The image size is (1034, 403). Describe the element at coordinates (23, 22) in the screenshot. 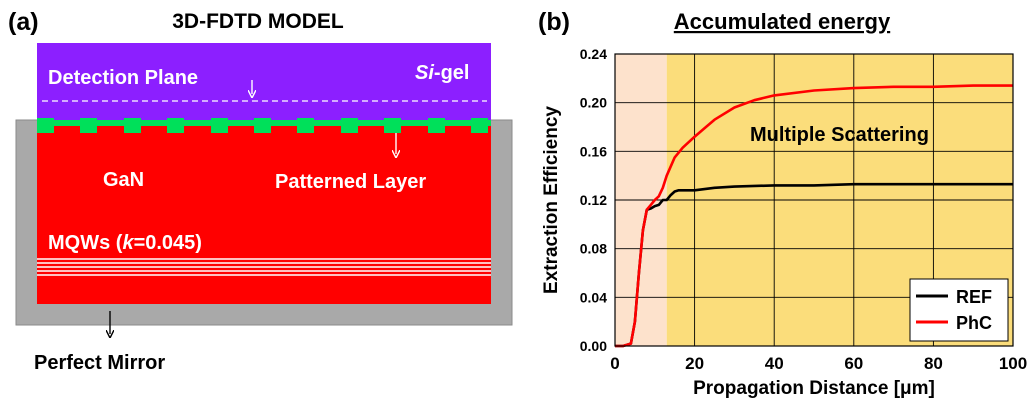

I see `panel-a-label: (a)` at that location.